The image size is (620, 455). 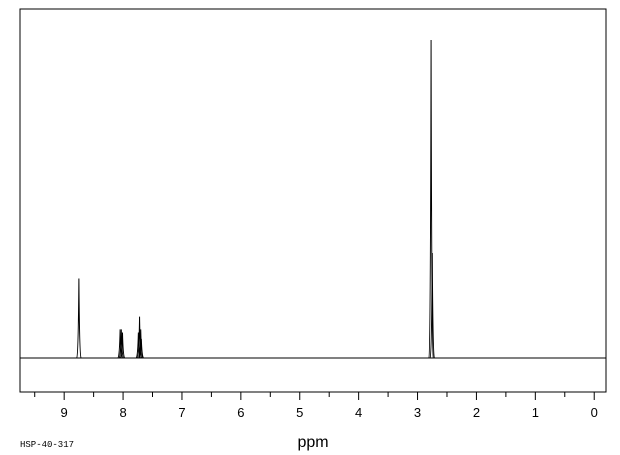 I want to click on x-tick-label: 0, so click(x=594, y=412).